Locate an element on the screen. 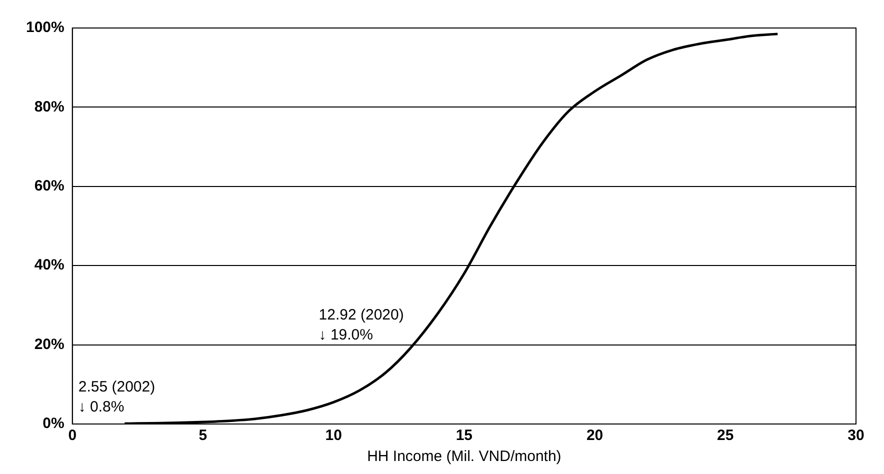 The width and height of the screenshot is (884, 474). annotation: 12.92 (2020) ↓ 19.0% is located at coordinates (361, 325).